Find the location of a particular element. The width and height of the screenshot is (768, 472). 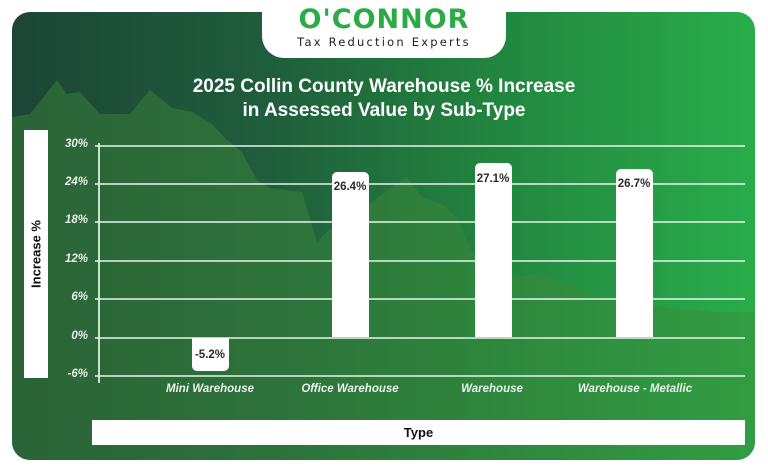

x-axis-label: Type is located at coordinates (418, 432).